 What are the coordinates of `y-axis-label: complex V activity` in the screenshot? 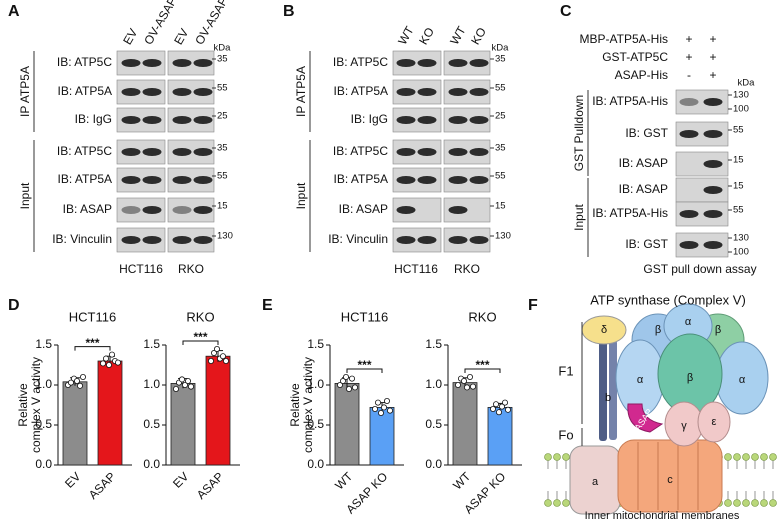 It's located at (36, 405).